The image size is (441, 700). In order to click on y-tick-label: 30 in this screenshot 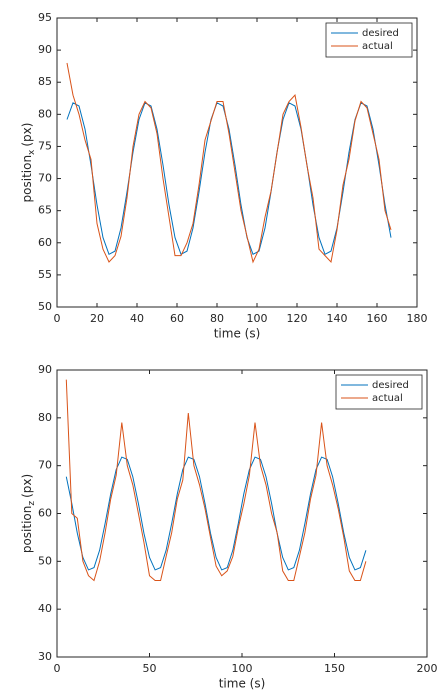, I will do `click(45, 656)`.